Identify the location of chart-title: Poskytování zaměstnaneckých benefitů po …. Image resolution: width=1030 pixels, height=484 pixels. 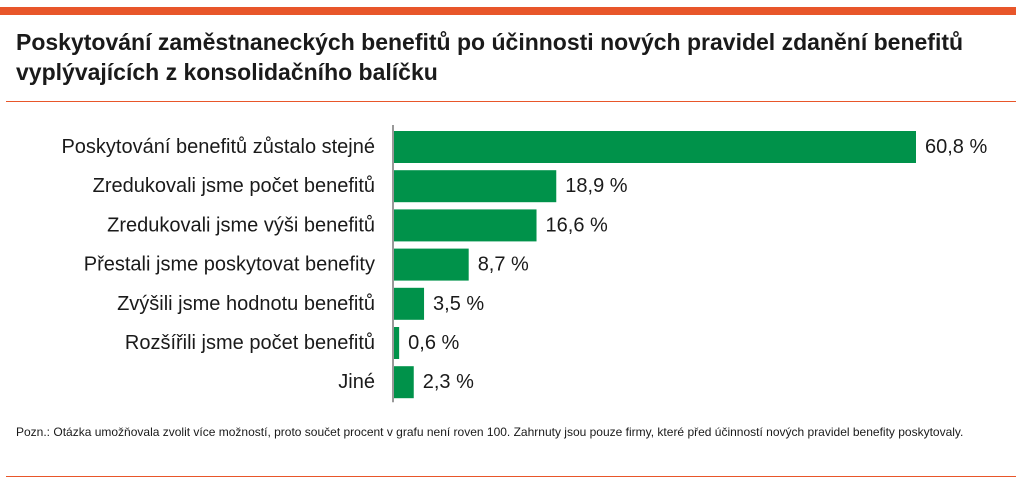
(490, 57).